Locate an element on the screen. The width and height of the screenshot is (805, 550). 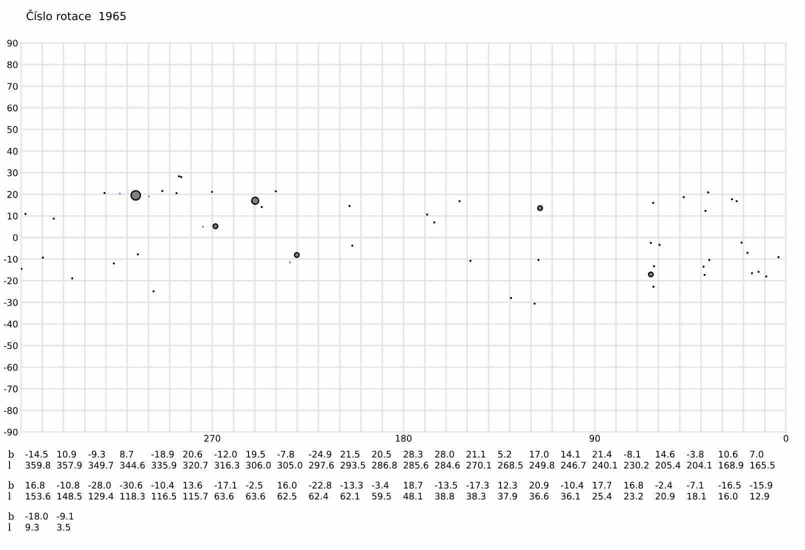
text: -9.3 is located at coordinates (96, 454).